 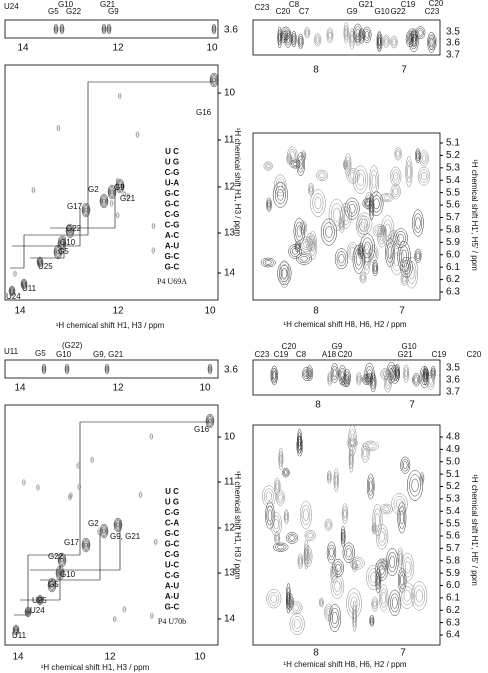 I want to click on y-tick-label: 6.1, so click(x=453, y=267).